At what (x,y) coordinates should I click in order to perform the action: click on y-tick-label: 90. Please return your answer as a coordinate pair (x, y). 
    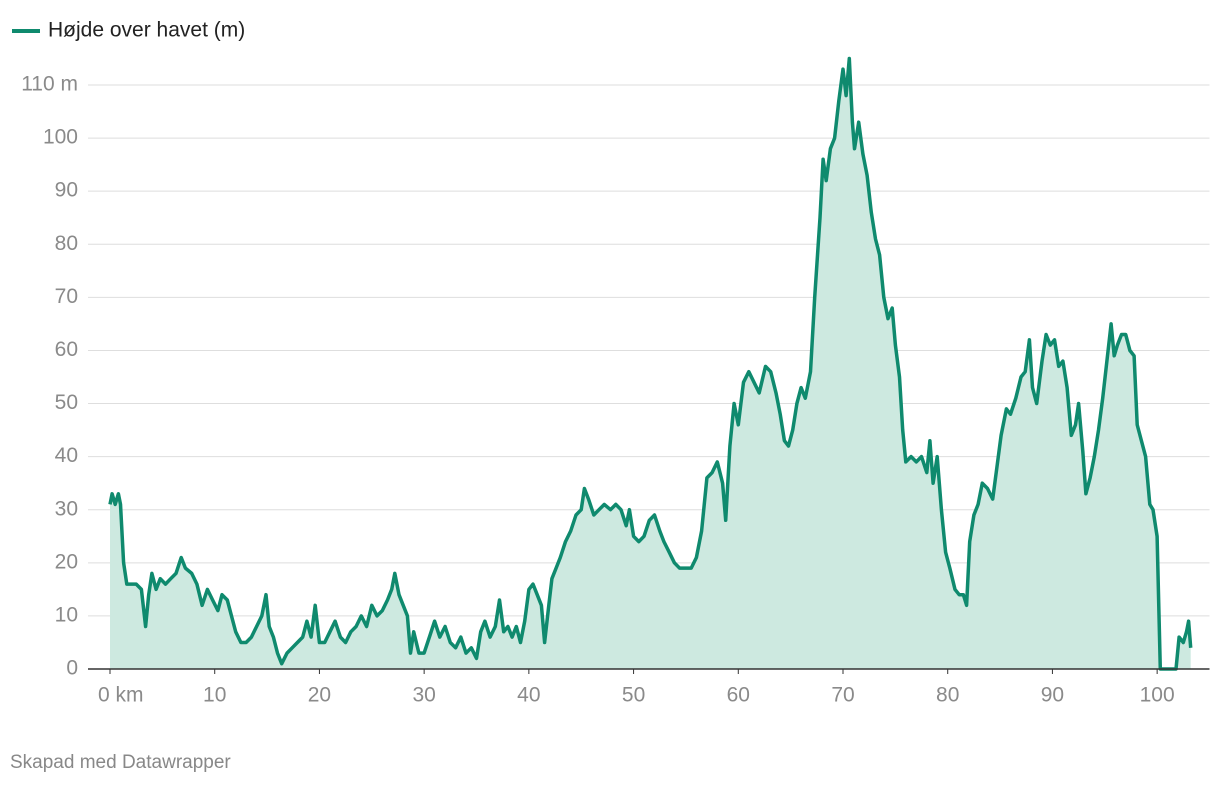
    Looking at the image, I should click on (66, 190).